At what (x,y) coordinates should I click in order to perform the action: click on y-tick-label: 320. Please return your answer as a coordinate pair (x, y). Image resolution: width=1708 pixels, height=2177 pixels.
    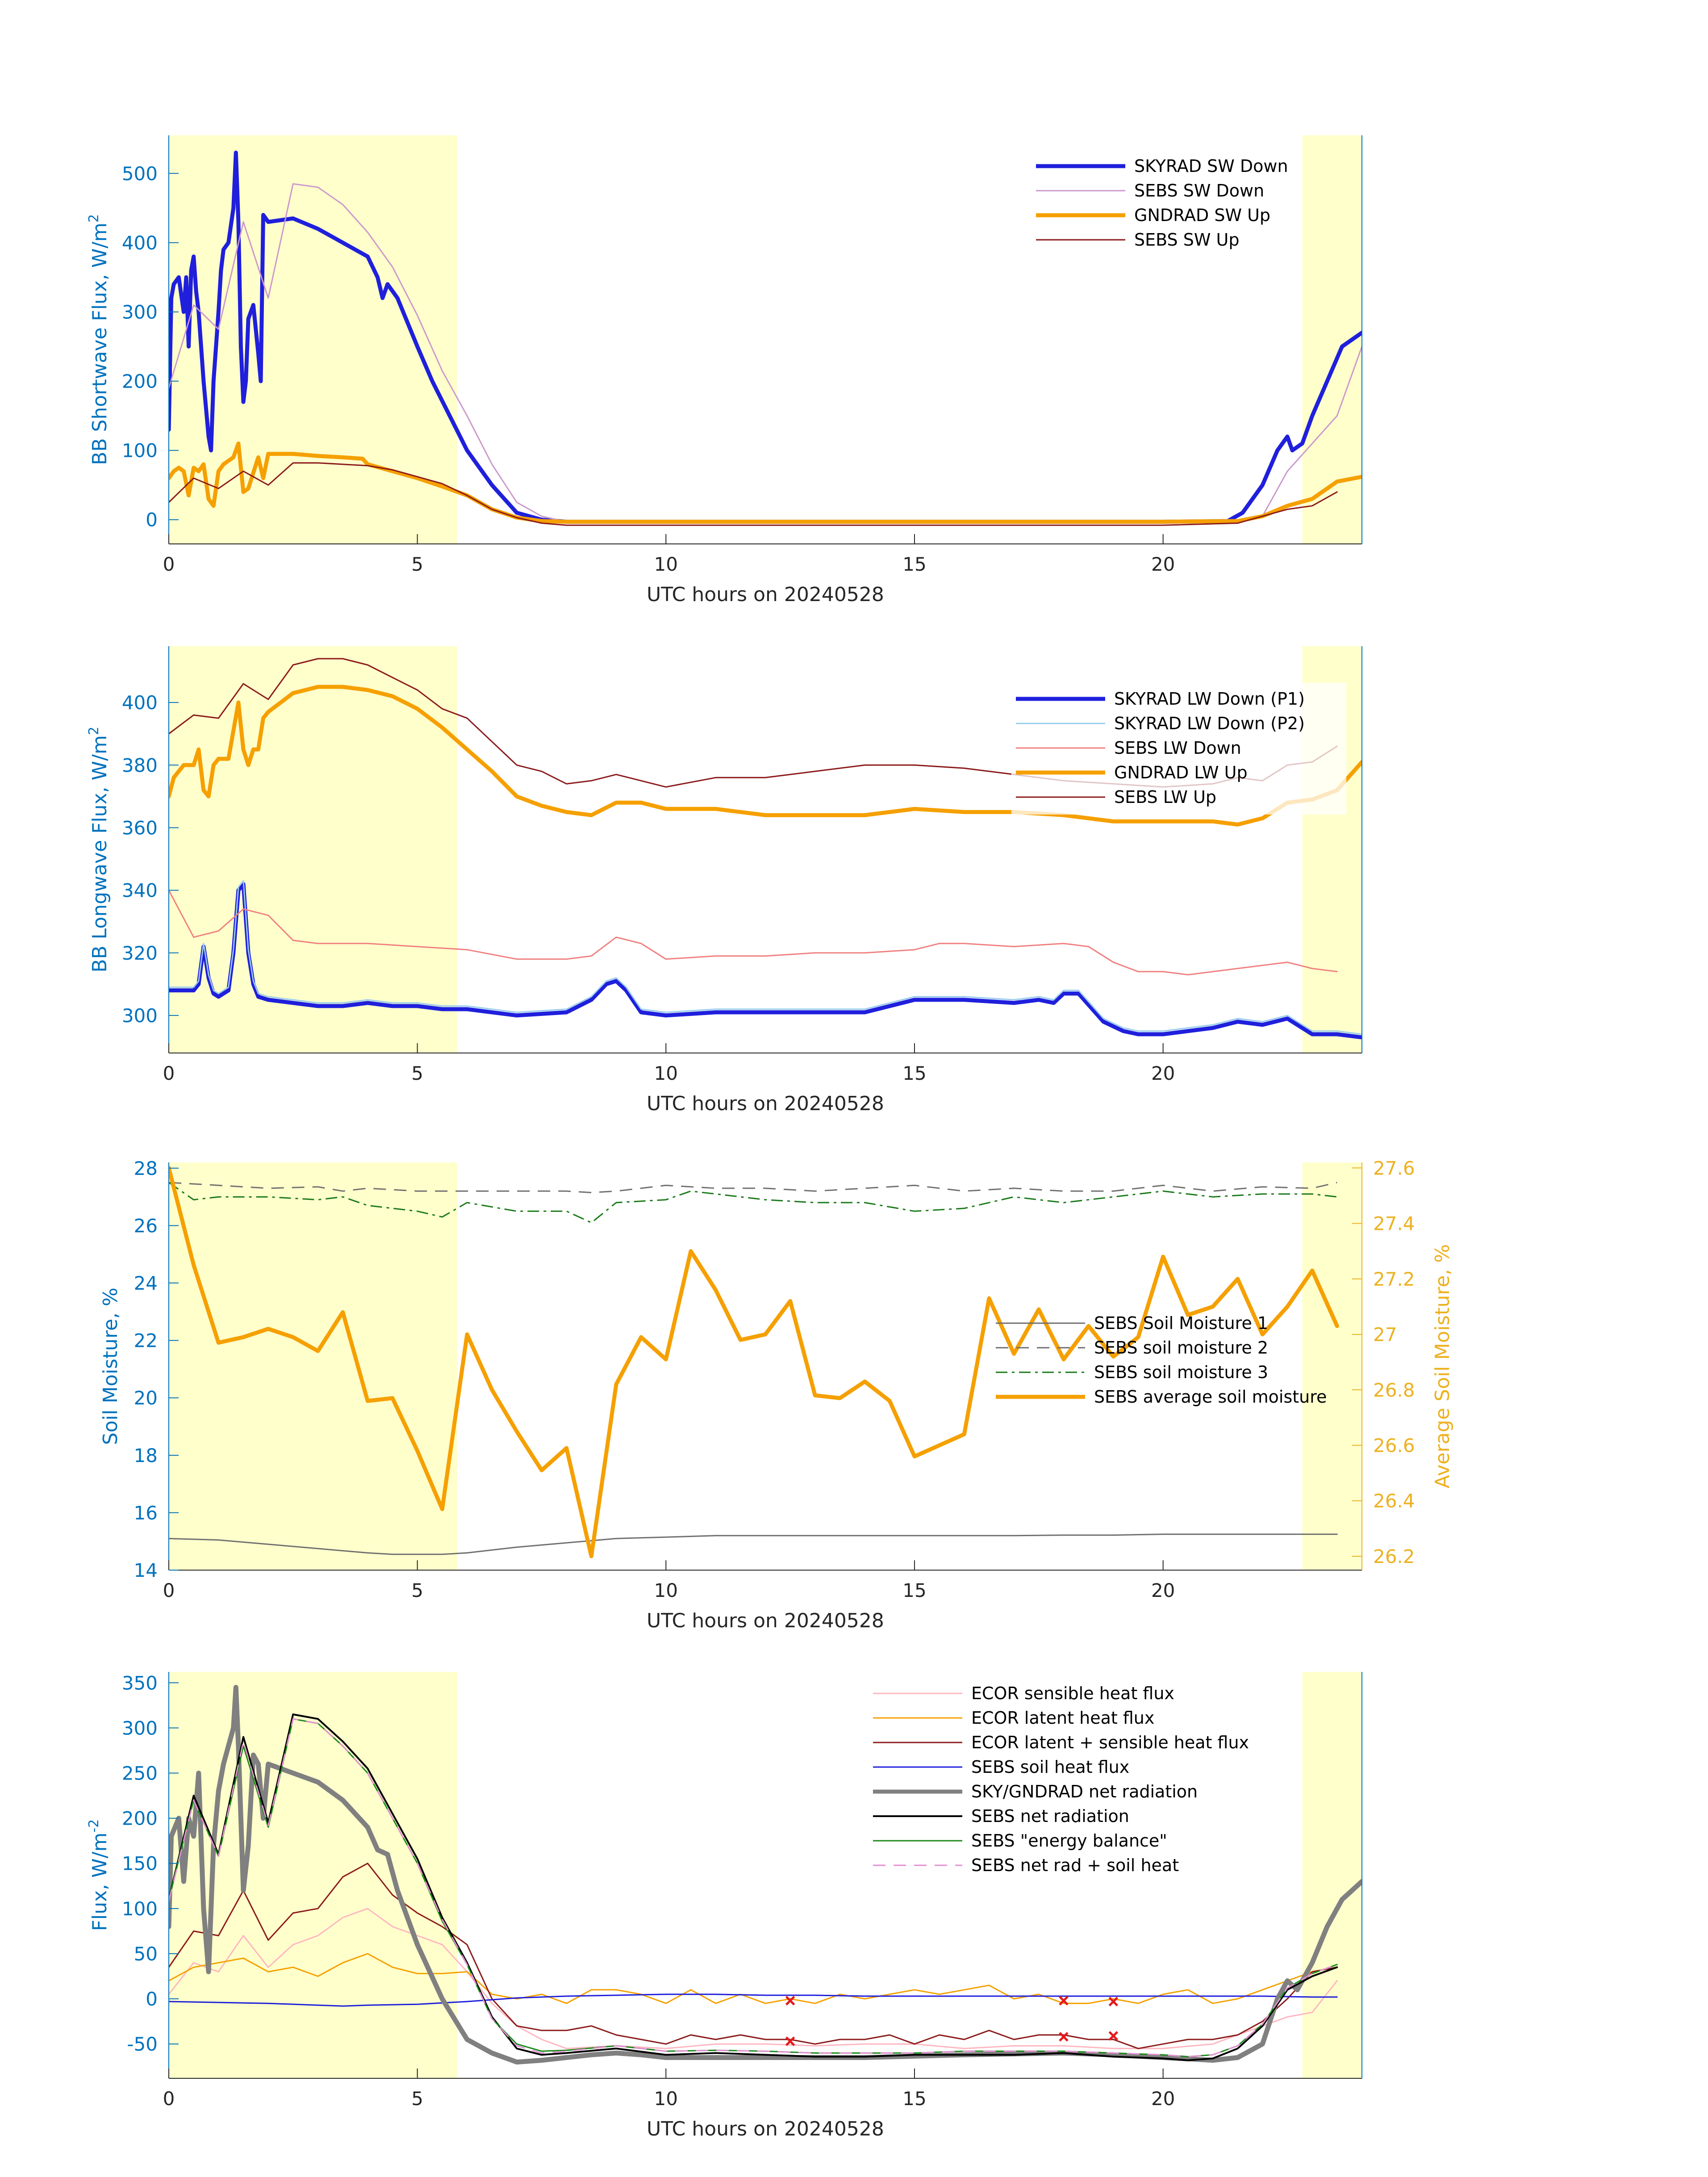
    Looking at the image, I should click on (140, 953).